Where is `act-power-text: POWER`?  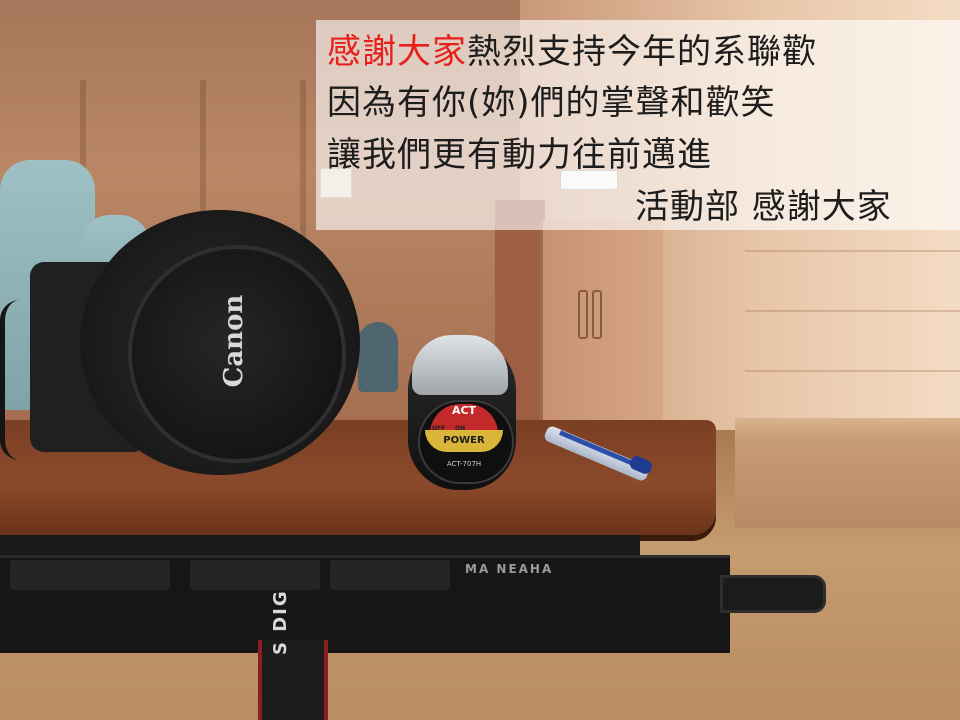
act-power-text: POWER is located at coordinates (464, 440).